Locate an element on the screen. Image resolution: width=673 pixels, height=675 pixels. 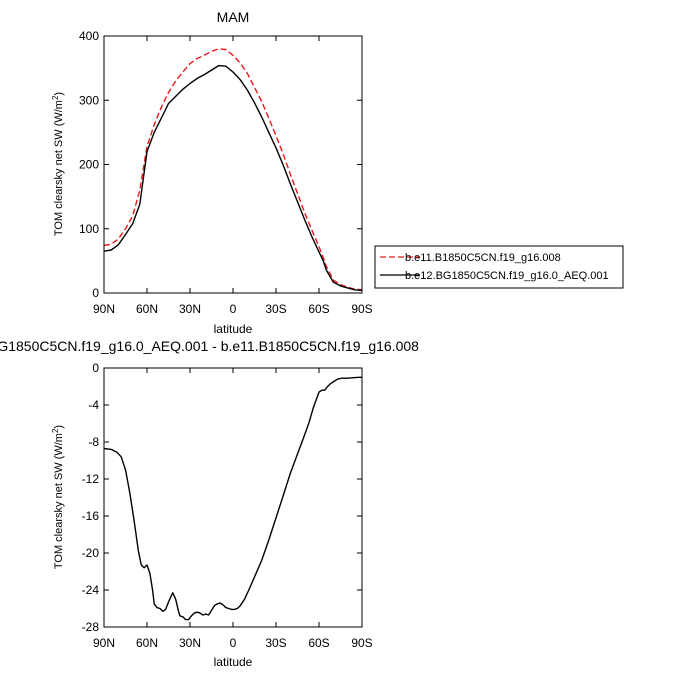
bottom-y-tick-label: 0 is located at coordinates (95, 368).